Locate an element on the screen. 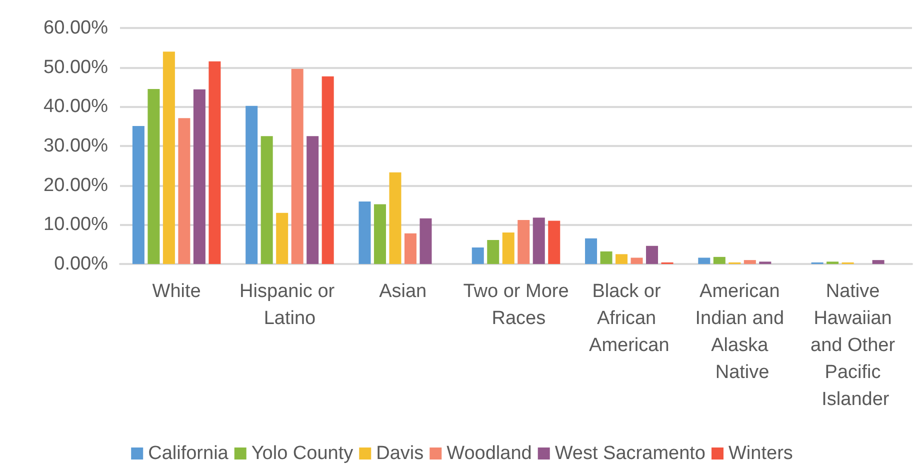 This screenshot has height=476, width=924. x-tick-label: Two or More Races is located at coordinates (516, 305).